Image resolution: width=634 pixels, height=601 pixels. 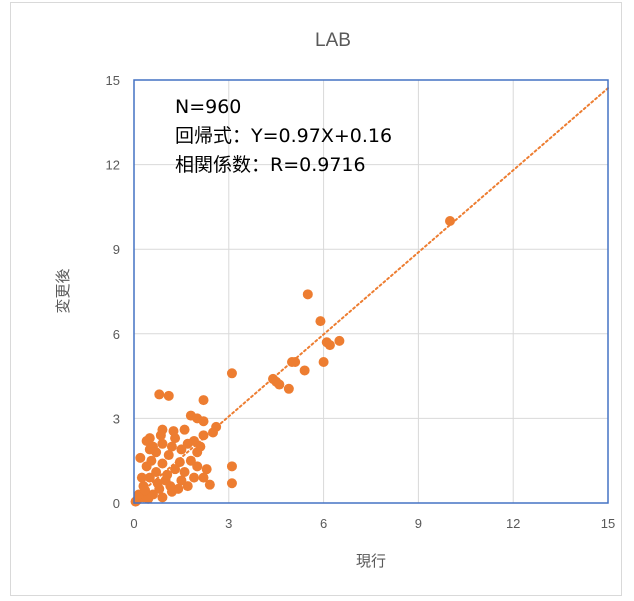 I want to click on x-tick-label: 15, so click(x=608, y=523).